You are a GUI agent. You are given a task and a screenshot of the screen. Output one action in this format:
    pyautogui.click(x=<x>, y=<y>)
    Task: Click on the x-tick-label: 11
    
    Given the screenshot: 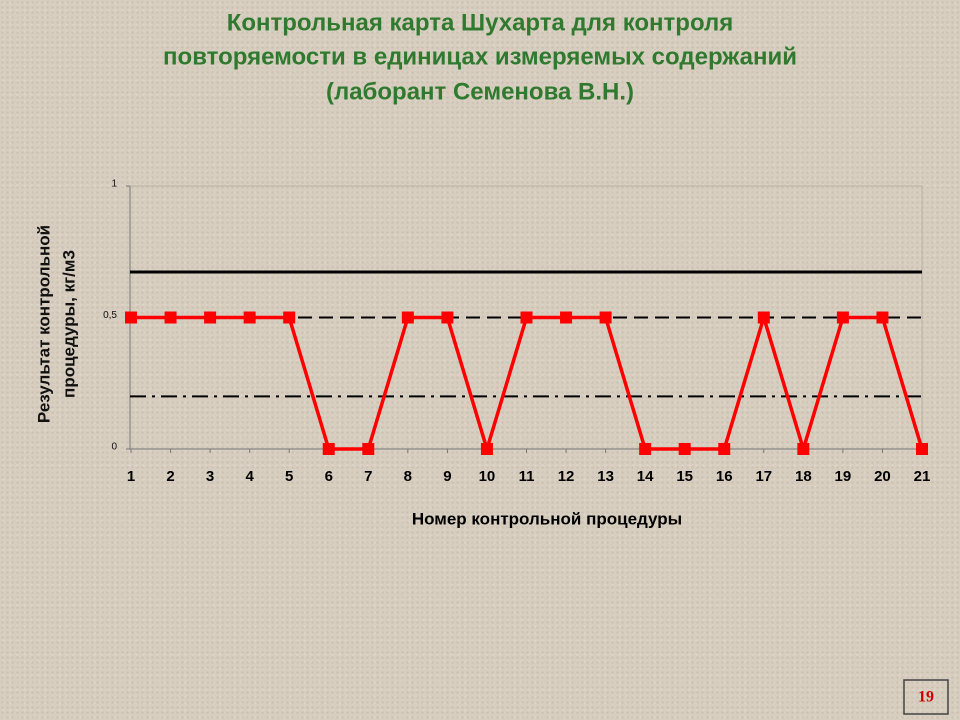 What is the action you would take?
    pyautogui.click(x=527, y=476)
    